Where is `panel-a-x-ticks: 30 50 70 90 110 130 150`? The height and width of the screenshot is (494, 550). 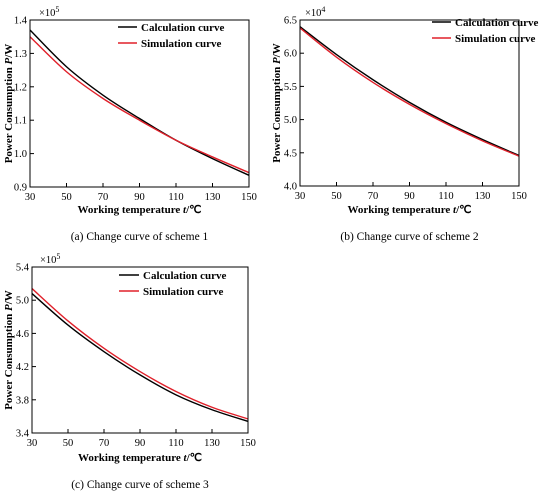 panel-a-x-ticks: 30 50 70 90 110 130 150 is located at coordinates (141, 193).